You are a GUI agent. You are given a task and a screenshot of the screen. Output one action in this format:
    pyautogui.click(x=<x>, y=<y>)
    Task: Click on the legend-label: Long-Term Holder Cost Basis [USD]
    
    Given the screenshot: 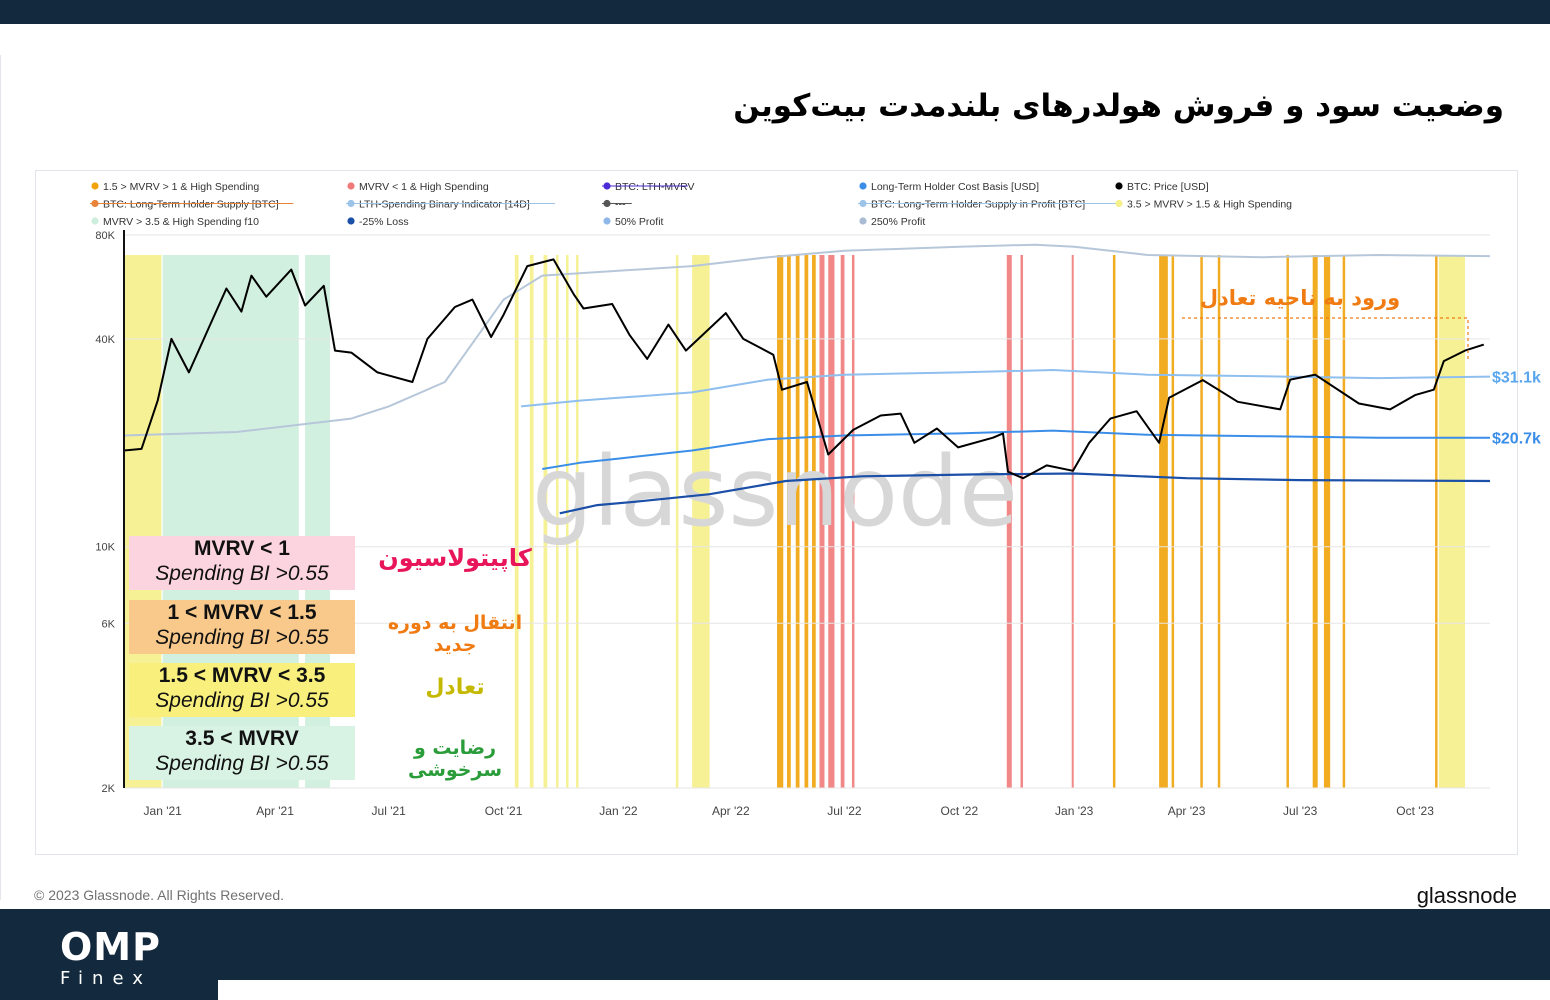 What is the action you would take?
    pyautogui.click(x=955, y=187)
    